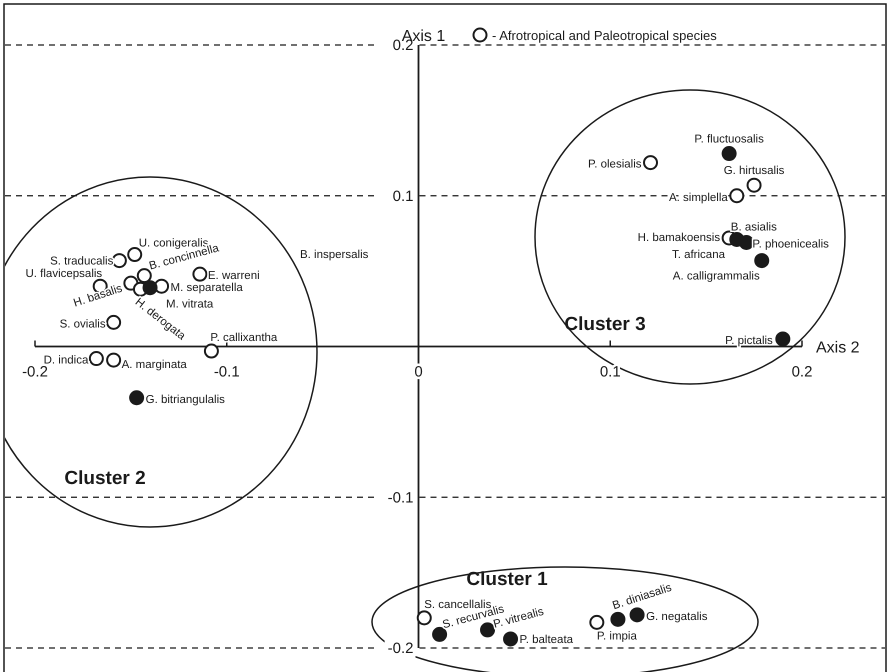 The image size is (894, 672). What do you see at coordinates (605, 35) in the screenshot?
I see `legend-label: - Afrotropical and Paleotropical species` at bounding box center [605, 35].